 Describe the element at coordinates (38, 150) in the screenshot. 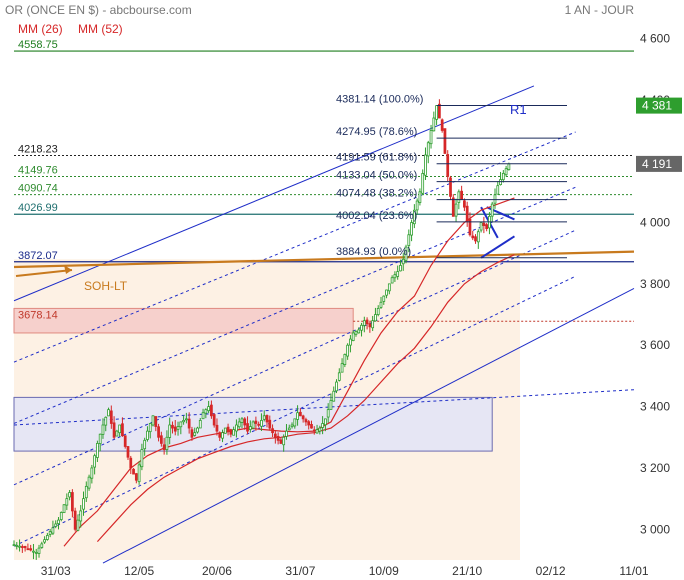

I see `level-label: 4218.23` at that location.